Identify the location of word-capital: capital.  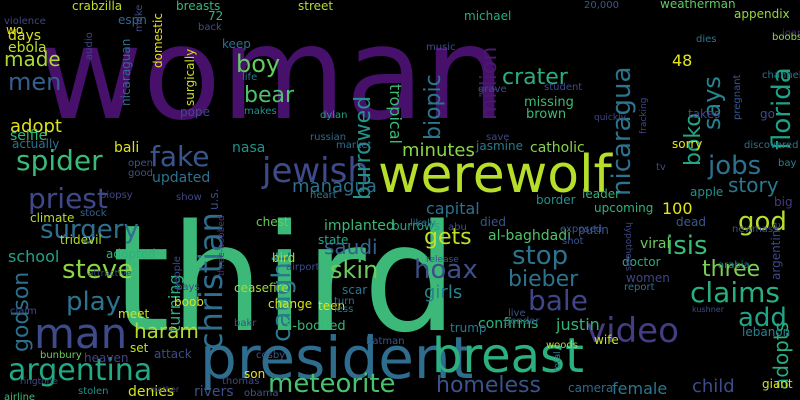
(453, 208).